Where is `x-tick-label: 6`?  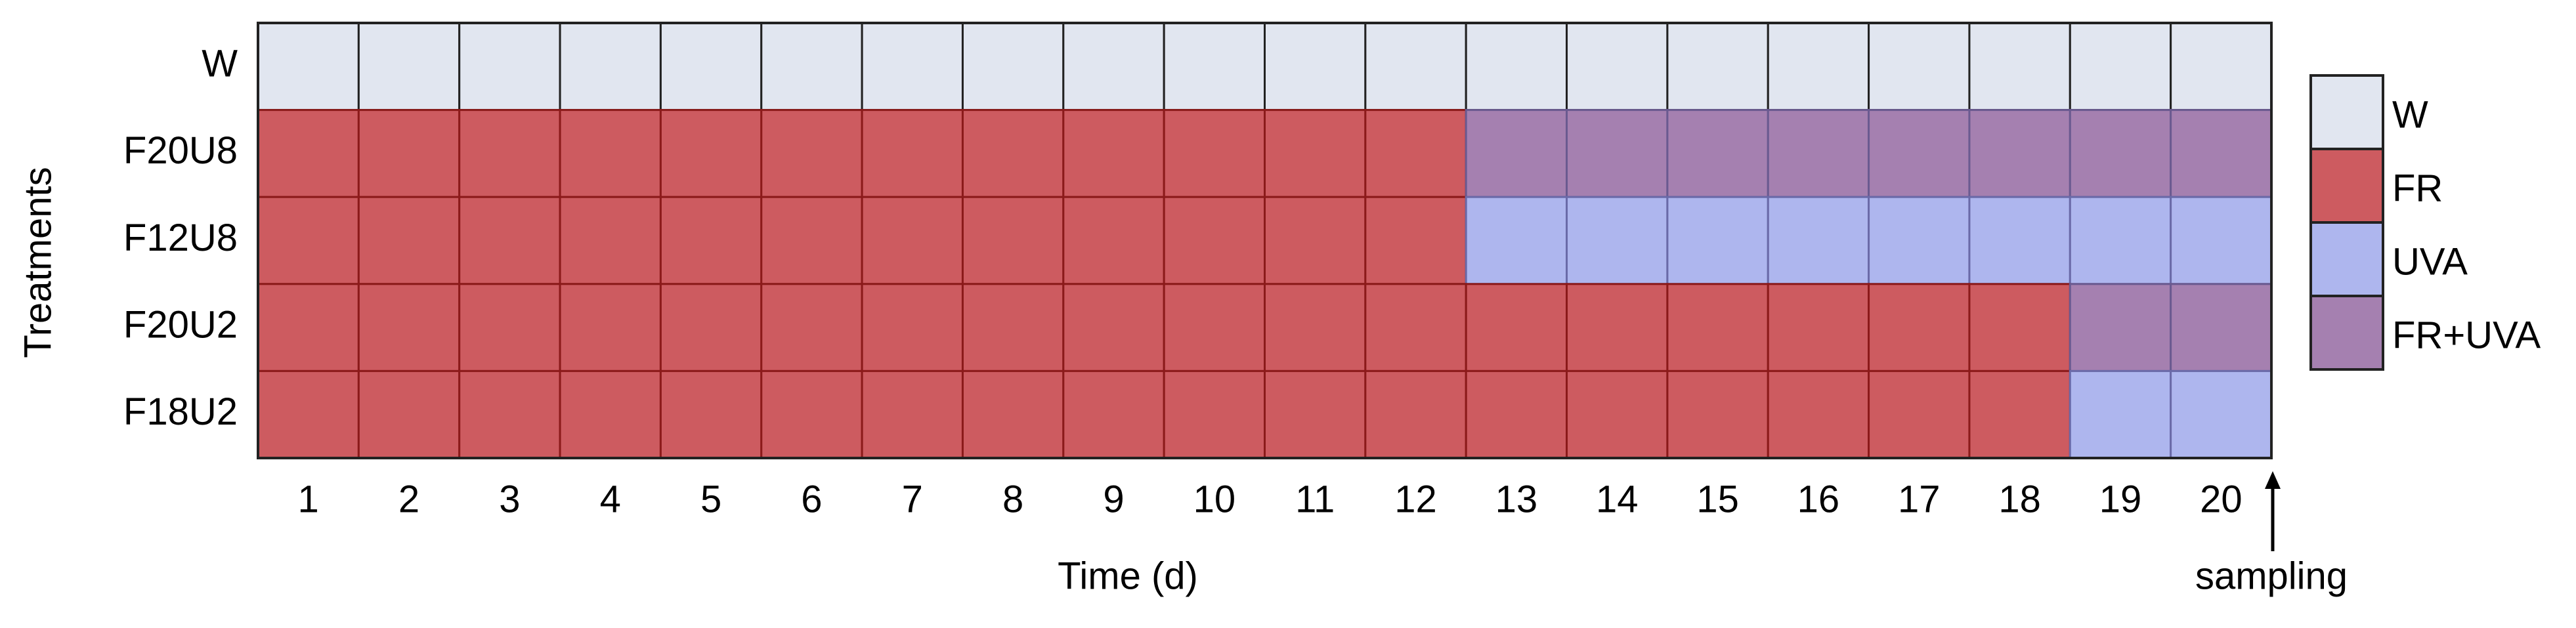 x-tick-label: 6 is located at coordinates (811, 499).